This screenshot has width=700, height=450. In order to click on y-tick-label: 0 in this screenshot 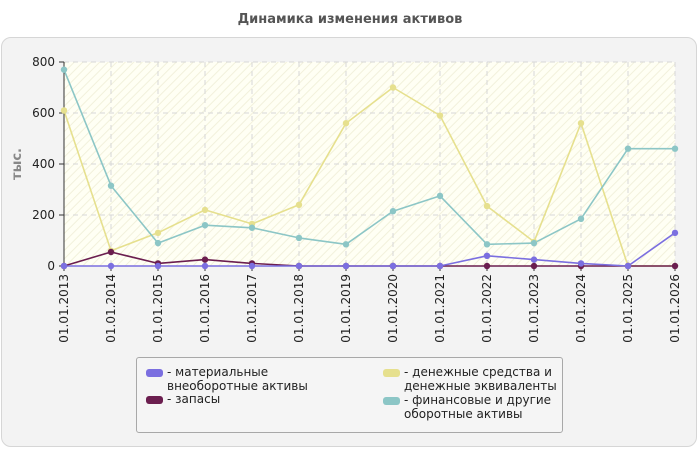, I will do `click(51, 266)`.